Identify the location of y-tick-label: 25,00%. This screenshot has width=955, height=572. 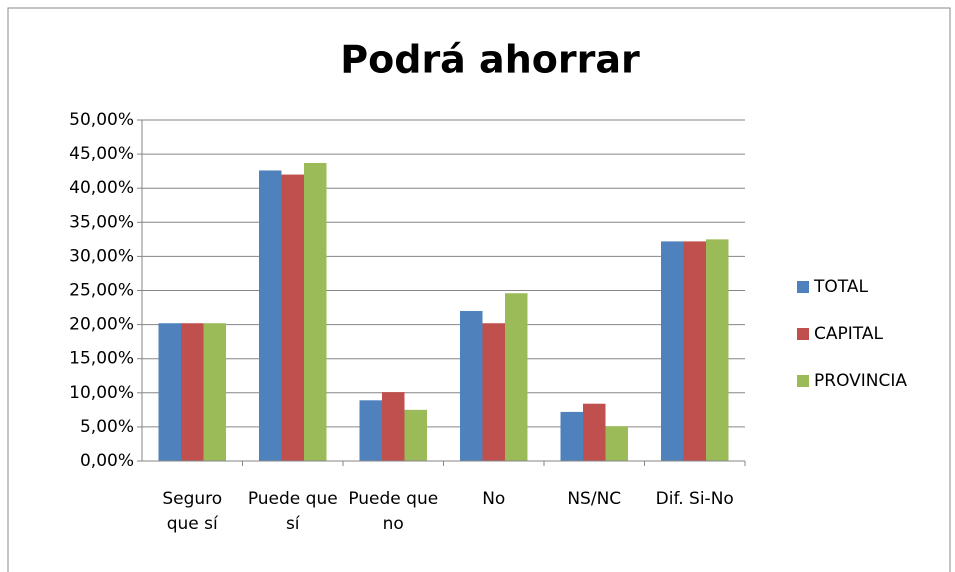
(101, 291).